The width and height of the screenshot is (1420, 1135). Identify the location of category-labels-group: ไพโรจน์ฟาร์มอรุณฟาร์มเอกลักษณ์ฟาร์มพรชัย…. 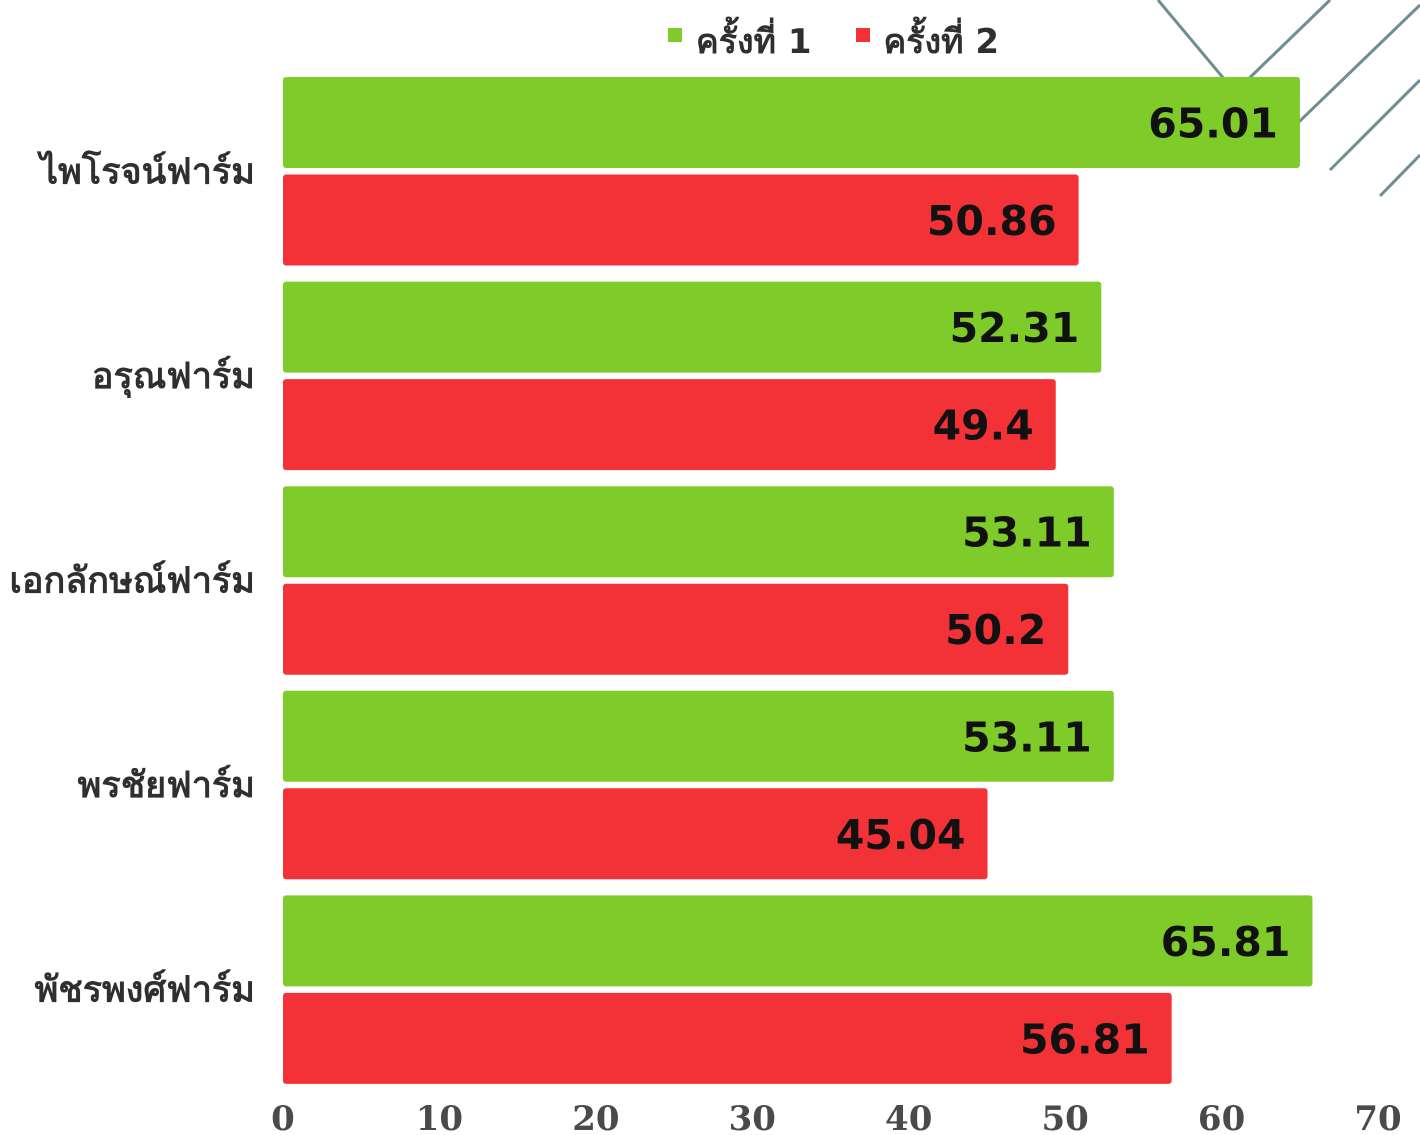
(132, 579).